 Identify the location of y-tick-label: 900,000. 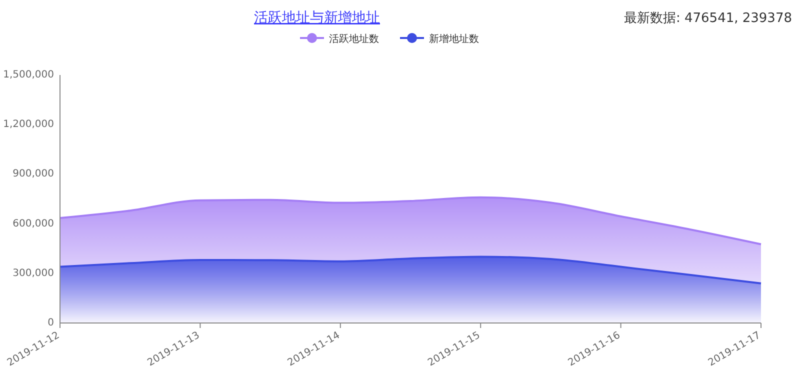
(33, 174).